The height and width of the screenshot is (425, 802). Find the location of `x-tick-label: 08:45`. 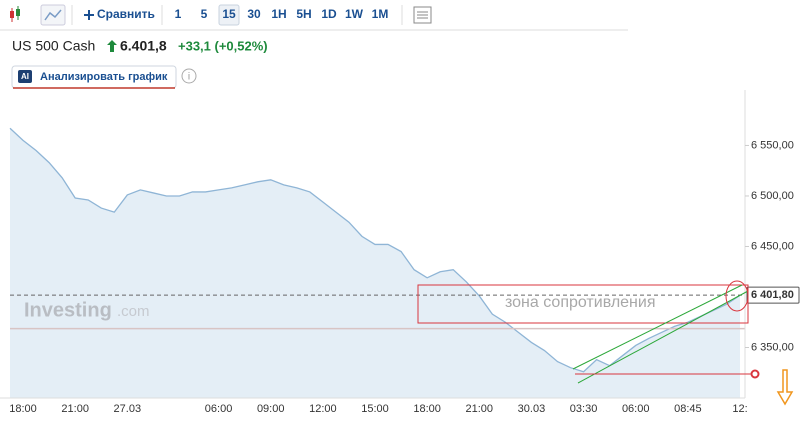

x-tick-label: 08:45 is located at coordinates (688, 409).